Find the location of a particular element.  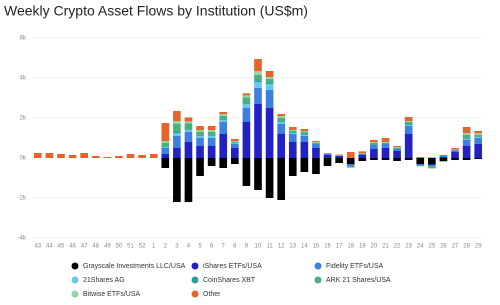

x-tick-label: 26 is located at coordinates (443, 247).